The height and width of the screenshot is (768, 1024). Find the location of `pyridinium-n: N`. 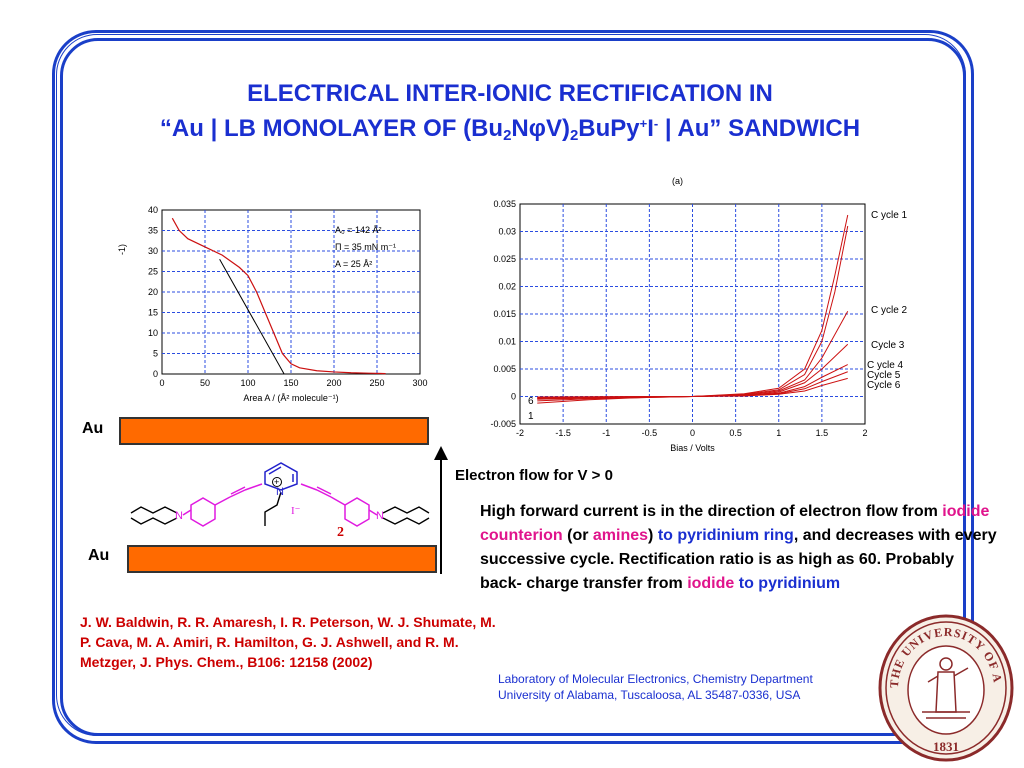

pyridinium-n: N is located at coordinates (280, 492).